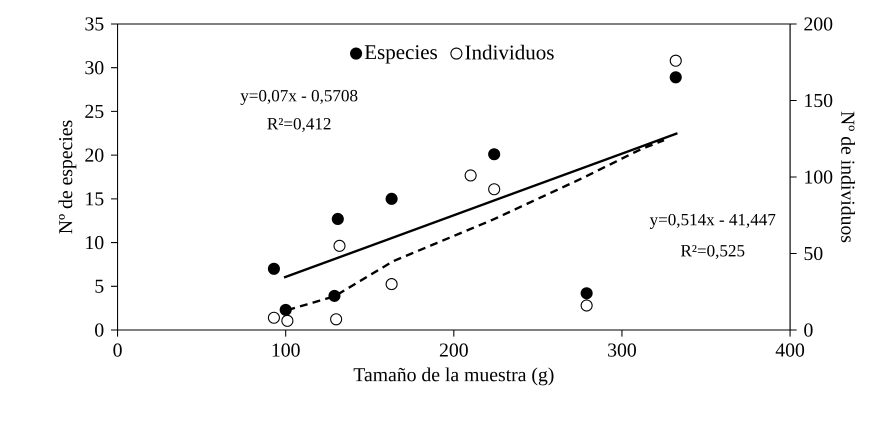 Image resolution: width=883 pixels, height=423 pixels. I want to click on annotation: R²=0,525, so click(712, 252).